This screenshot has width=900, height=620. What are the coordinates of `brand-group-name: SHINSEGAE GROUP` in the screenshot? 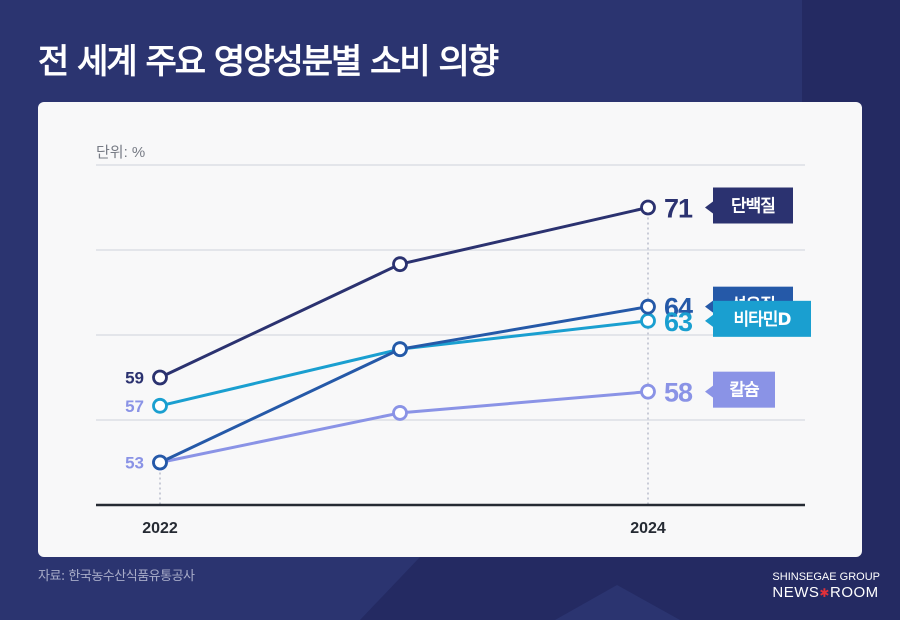 It's located at (826, 577).